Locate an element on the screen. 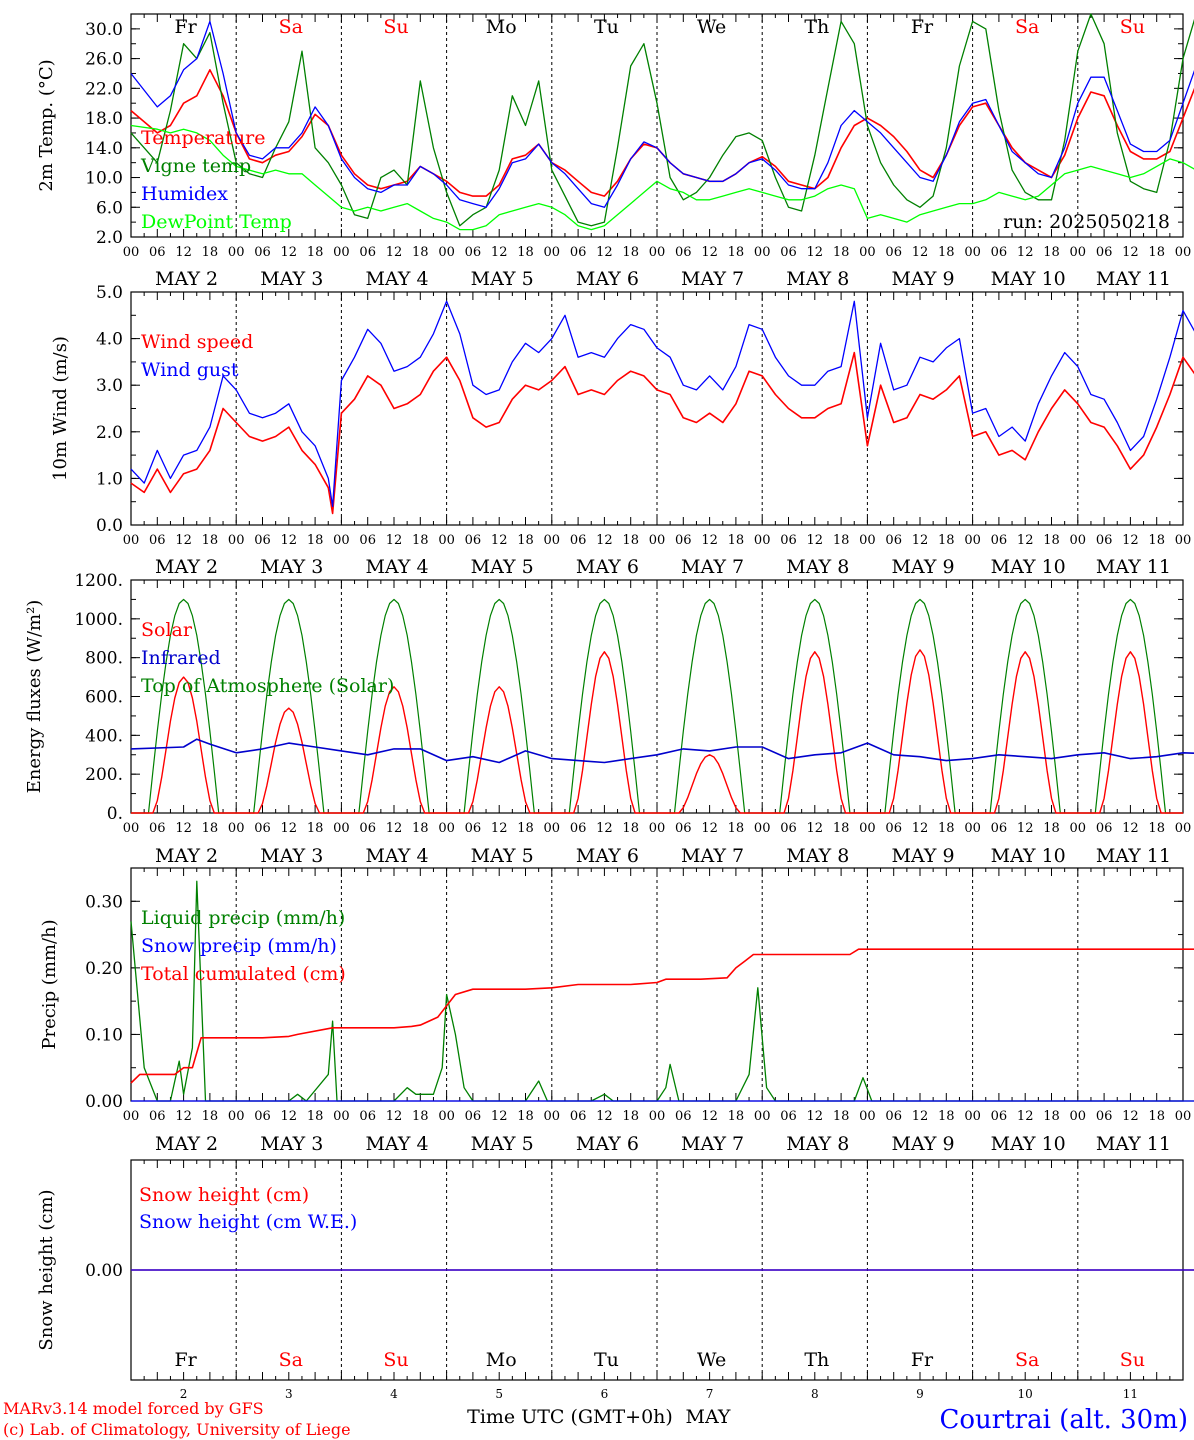  y-tick-label: 1000. is located at coordinates (98, 620).